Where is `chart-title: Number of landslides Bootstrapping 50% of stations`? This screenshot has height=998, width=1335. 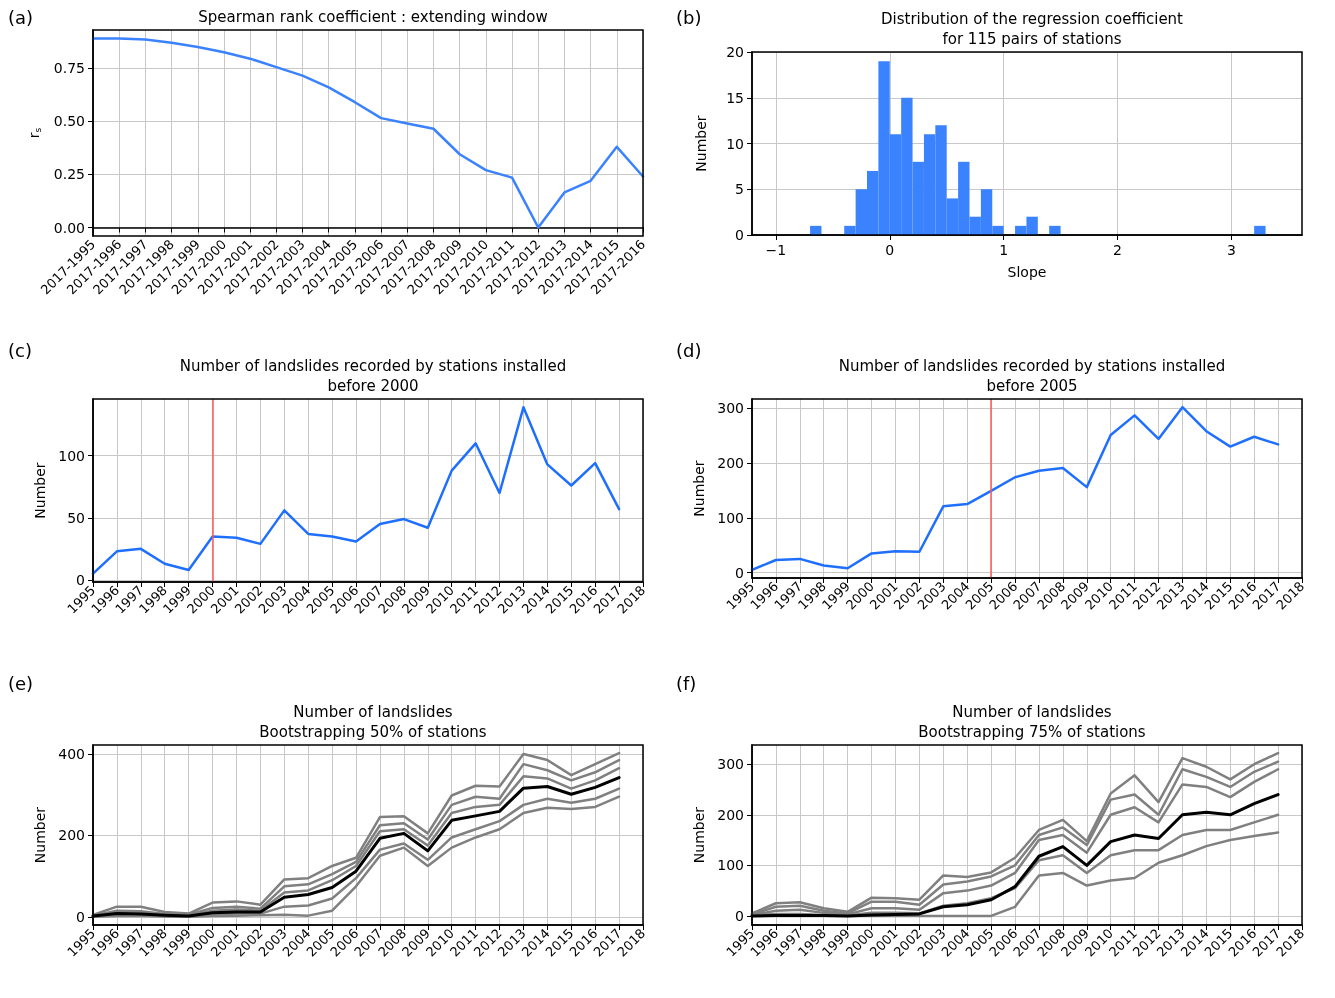
chart-title: Number of landslides Bootstrapping 50% of stations is located at coordinates (373, 722).